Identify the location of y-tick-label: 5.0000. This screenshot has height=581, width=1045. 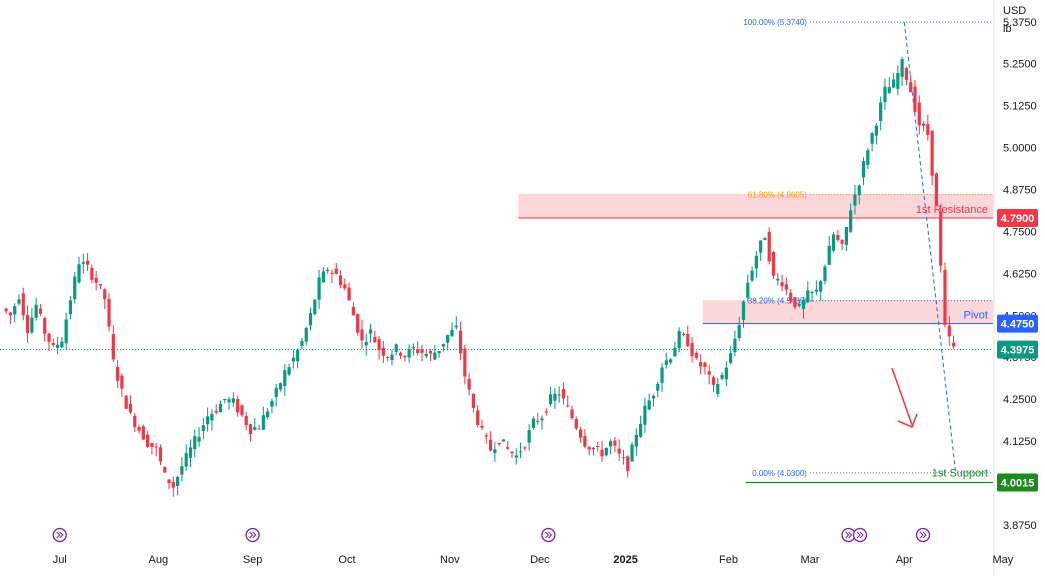
(1020, 149).